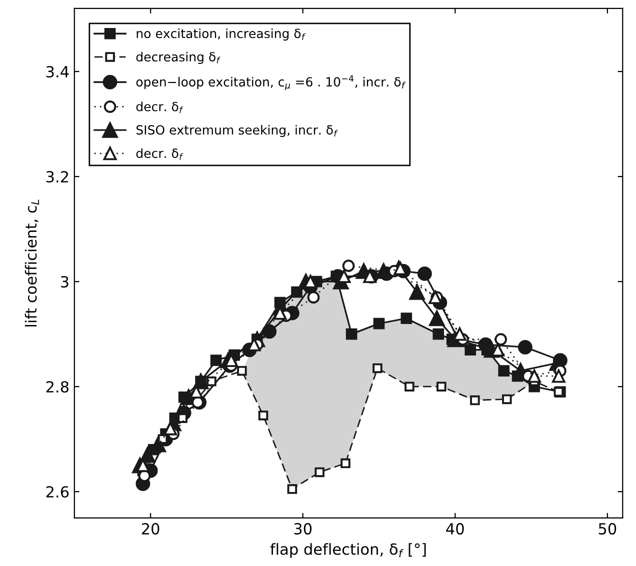 The height and width of the screenshot is (566, 636). I want to click on x-tick-label: 50, so click(607, 529).